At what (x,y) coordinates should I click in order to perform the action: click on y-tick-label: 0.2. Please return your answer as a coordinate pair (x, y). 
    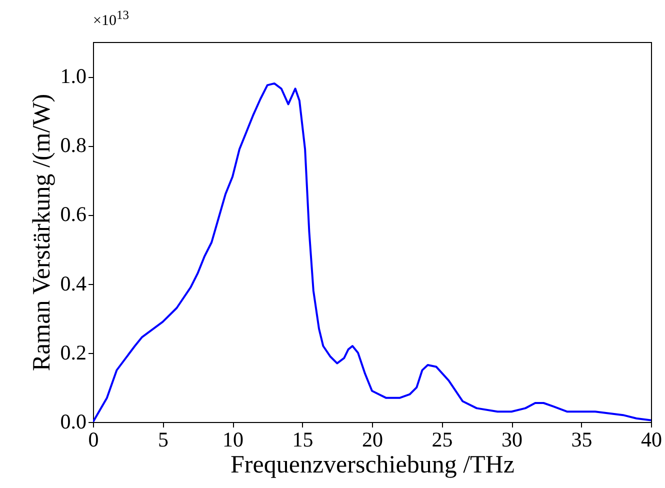
    Looking at the image, I should click on (73, 352).